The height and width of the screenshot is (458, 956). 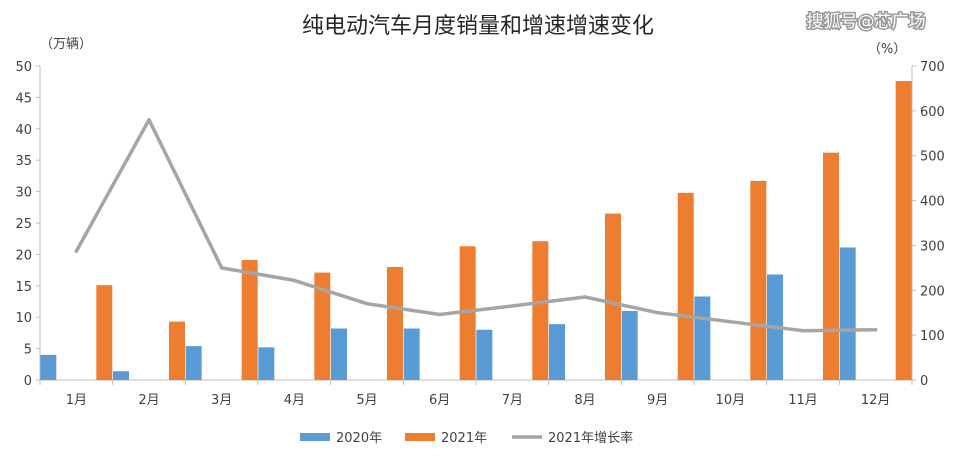 What do you see at coordinates (932, 291) in the screenshot?
I see `y2-tick-label: 200` at bounding box center [932, 291].